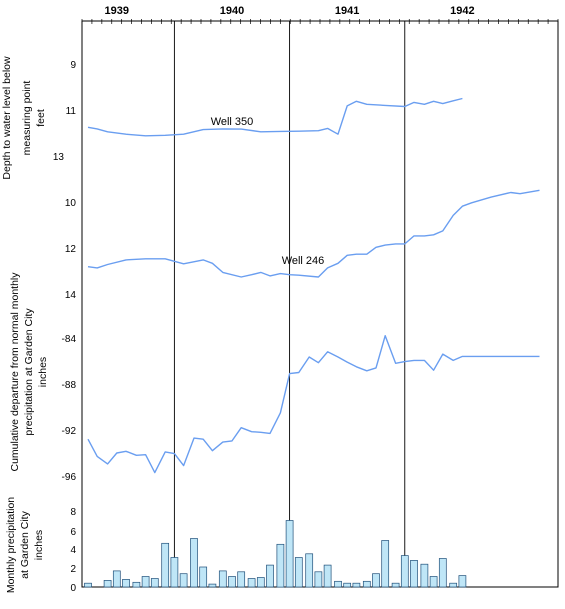 This screenshot has height=609, width=565. I want to click on series-annotation: Well 350, so click(232, 122).